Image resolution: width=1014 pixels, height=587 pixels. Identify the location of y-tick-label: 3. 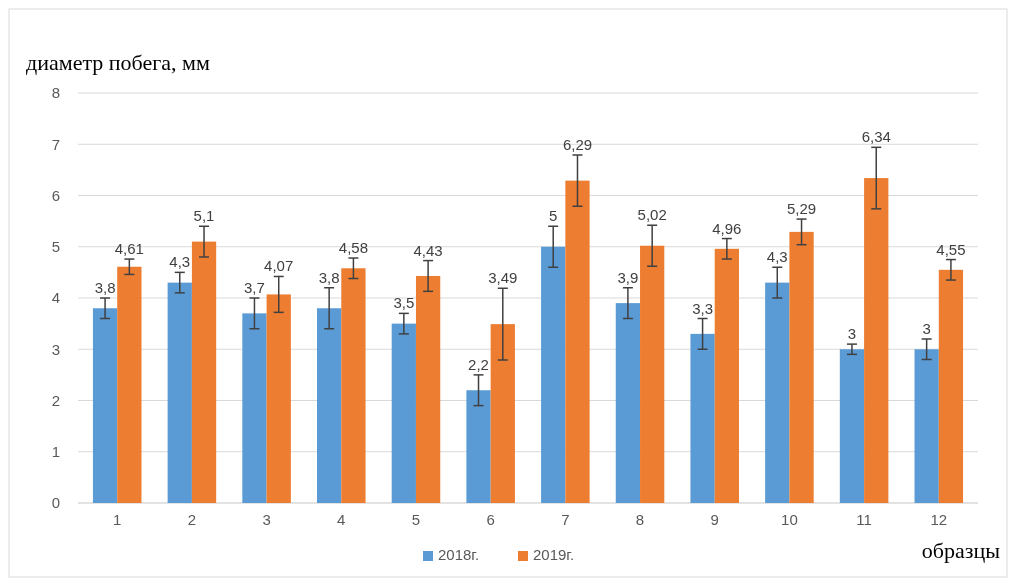
(56, 349).